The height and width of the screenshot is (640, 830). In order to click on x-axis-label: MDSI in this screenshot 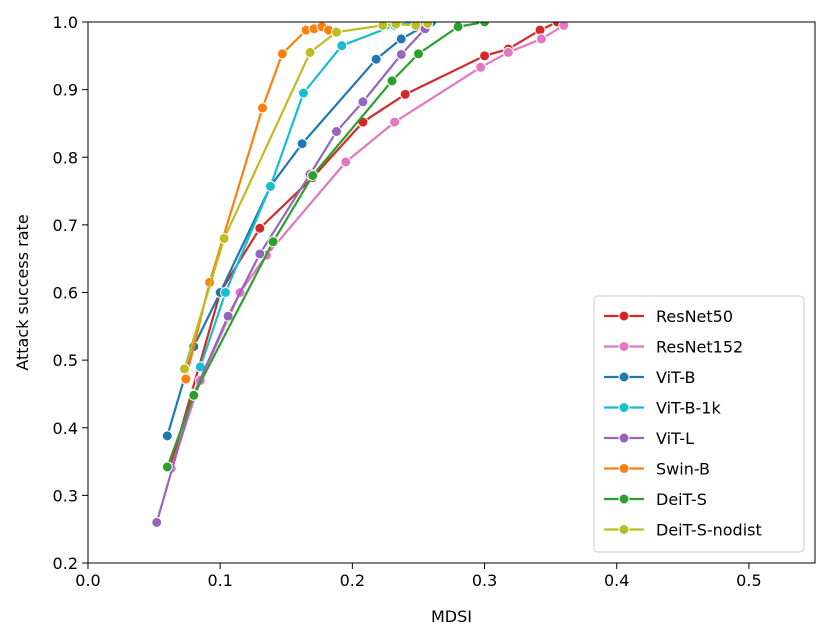, I will do `click(451, 616)`.